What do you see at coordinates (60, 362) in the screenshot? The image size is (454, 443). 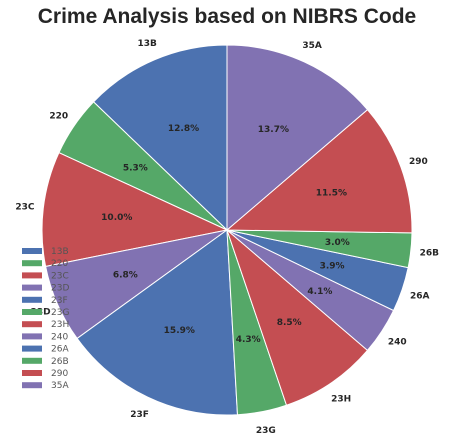 I see `legend-label-26b: 26B` at bounding box center [60, 362].